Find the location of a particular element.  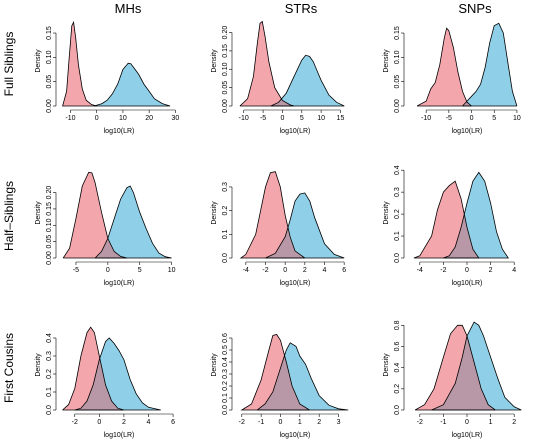

y-tick-label: 0.4 is located at coordinates (225, 362).